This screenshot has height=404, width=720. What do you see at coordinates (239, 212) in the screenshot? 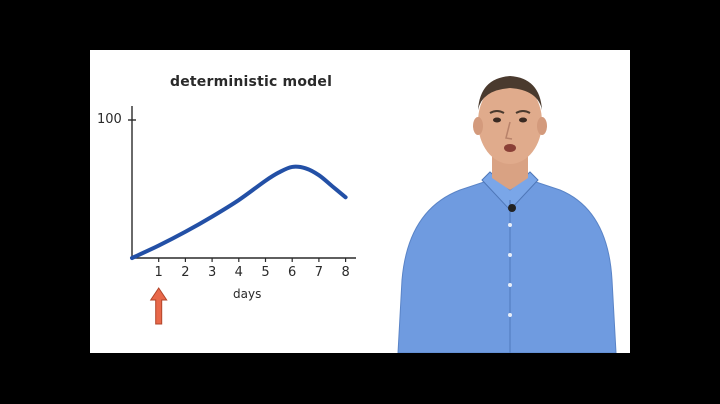
I see `series-line` at bounding box center [239, 212].